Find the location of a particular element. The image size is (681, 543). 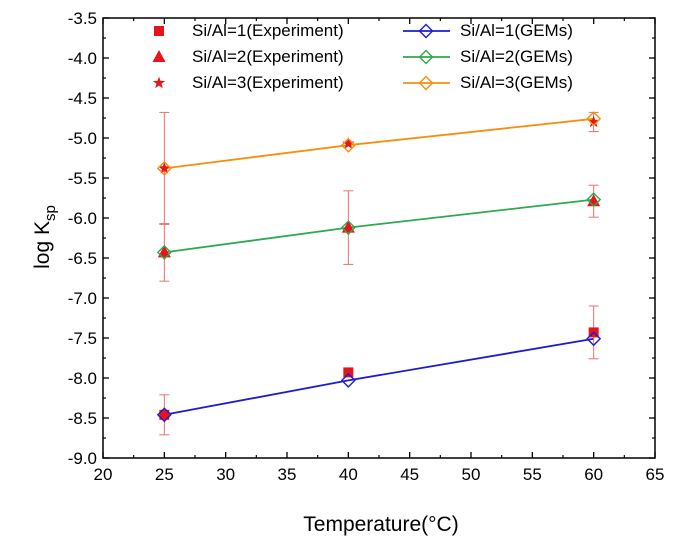

x-tick-label: 65 is located at coordinates (655, 474).